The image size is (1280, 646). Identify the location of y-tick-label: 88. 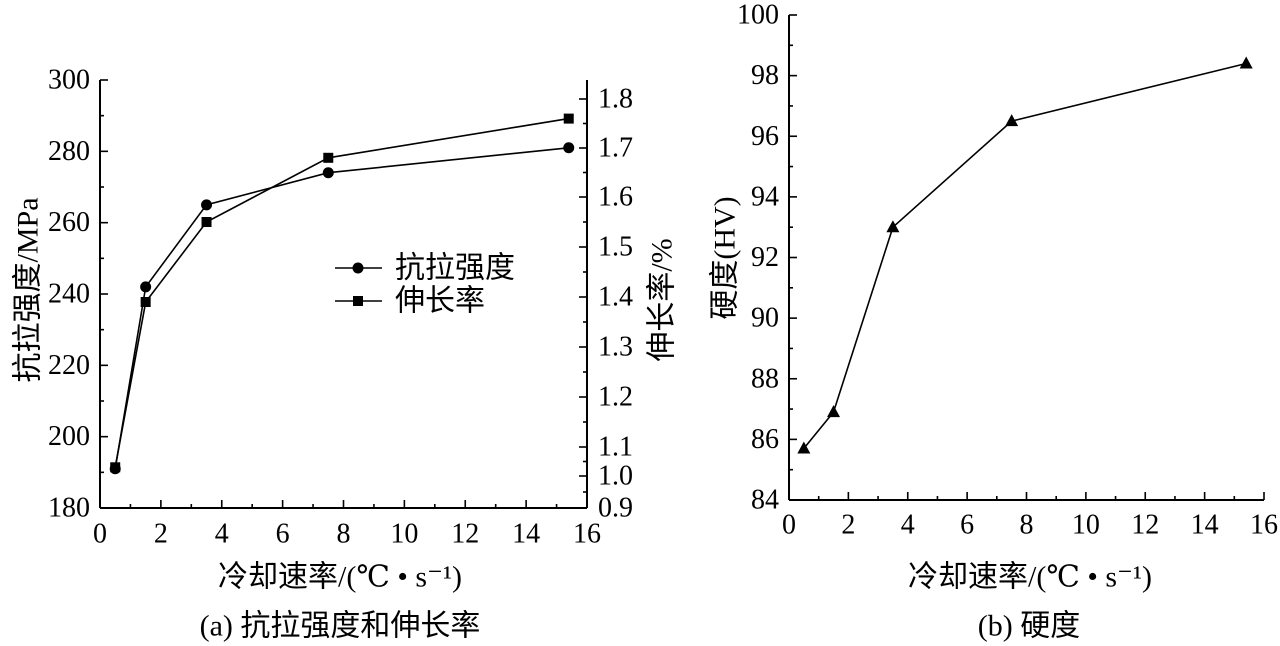
(765, 378).